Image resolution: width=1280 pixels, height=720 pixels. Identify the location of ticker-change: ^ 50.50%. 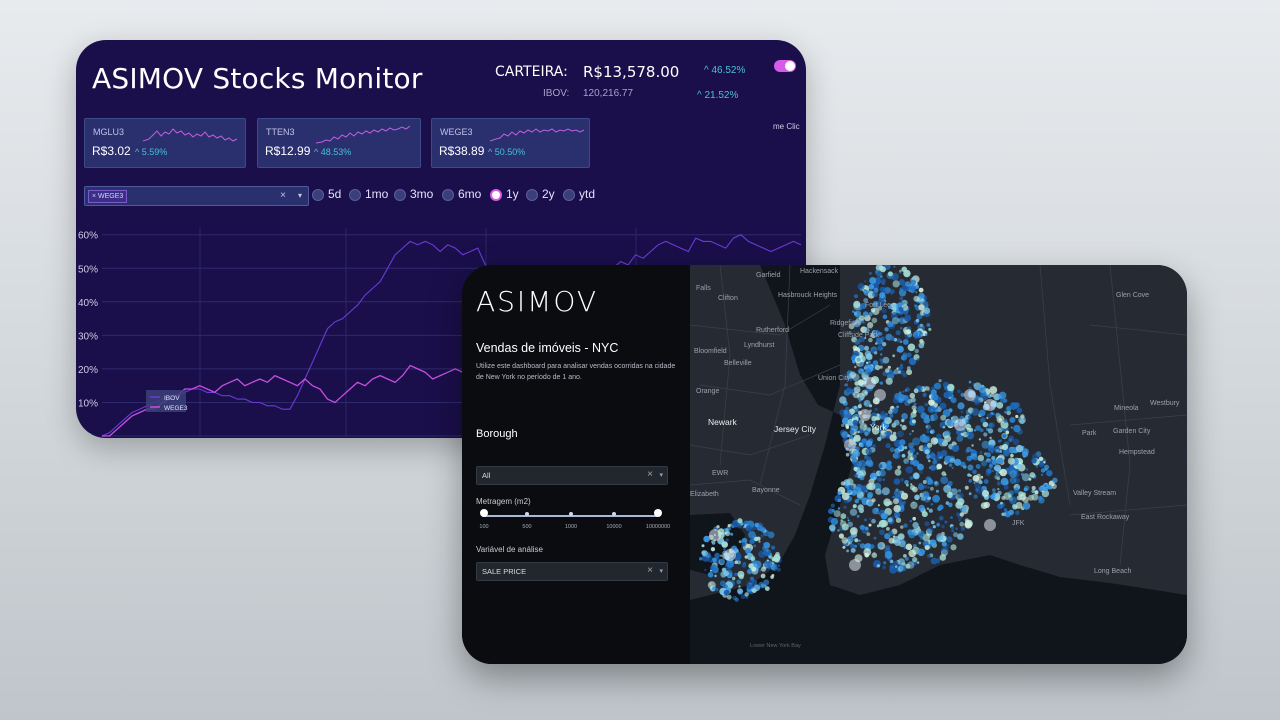
(507, 152).